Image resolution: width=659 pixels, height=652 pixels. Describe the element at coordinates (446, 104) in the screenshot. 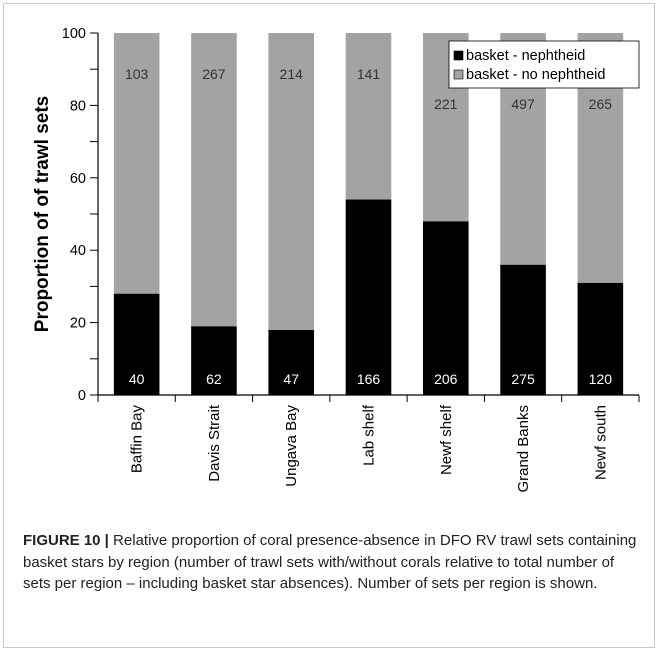

I see `bar-count-label: 221` at that location.